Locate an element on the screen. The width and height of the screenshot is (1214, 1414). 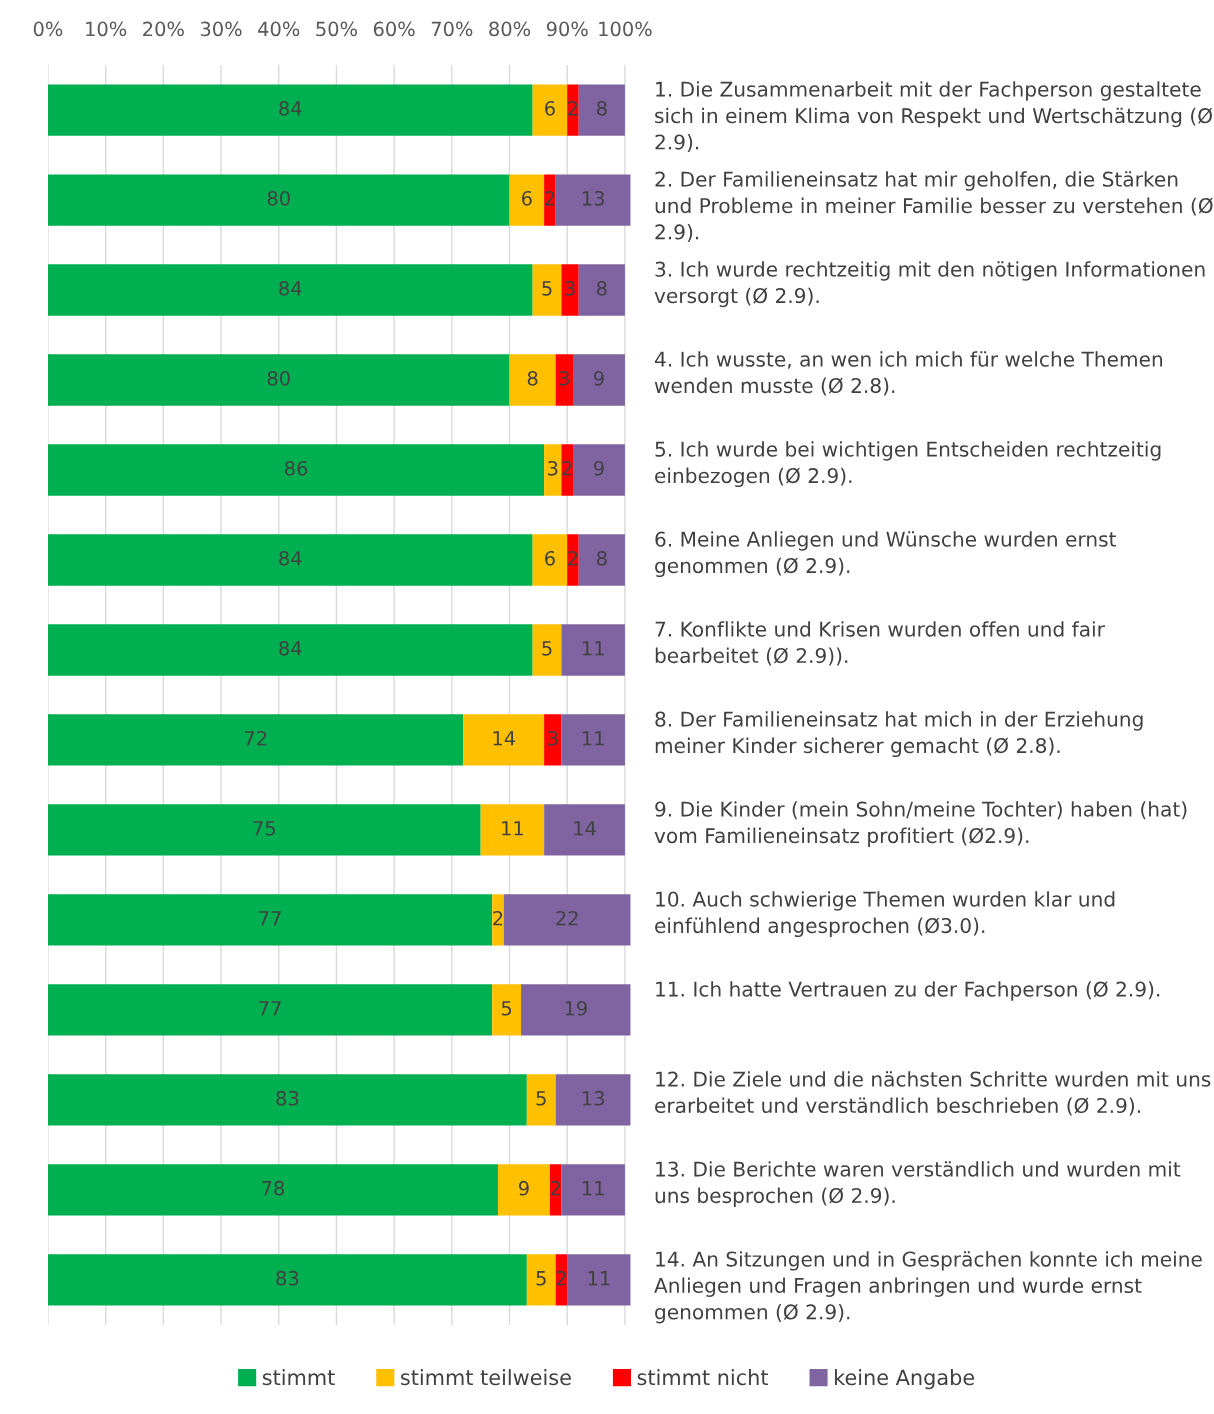
data-label: 83 is located at coordinates (287, 1278).